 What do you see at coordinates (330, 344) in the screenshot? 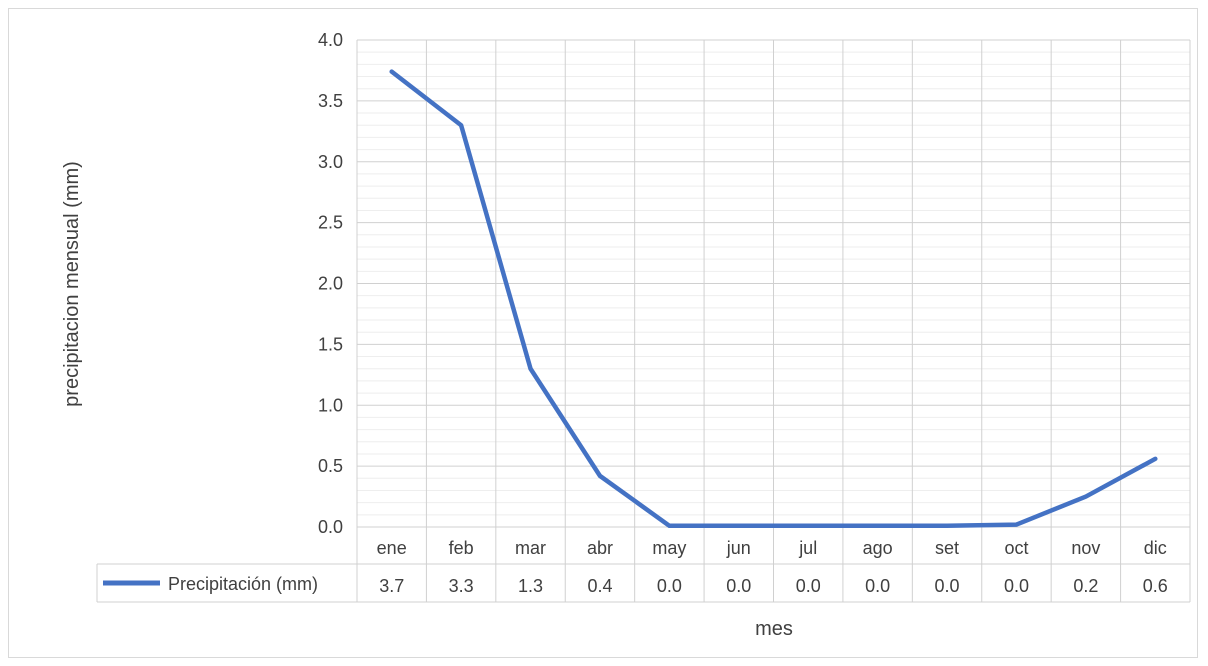
I see `y-tick-label: 1.5` at bounding box center [330, 344].